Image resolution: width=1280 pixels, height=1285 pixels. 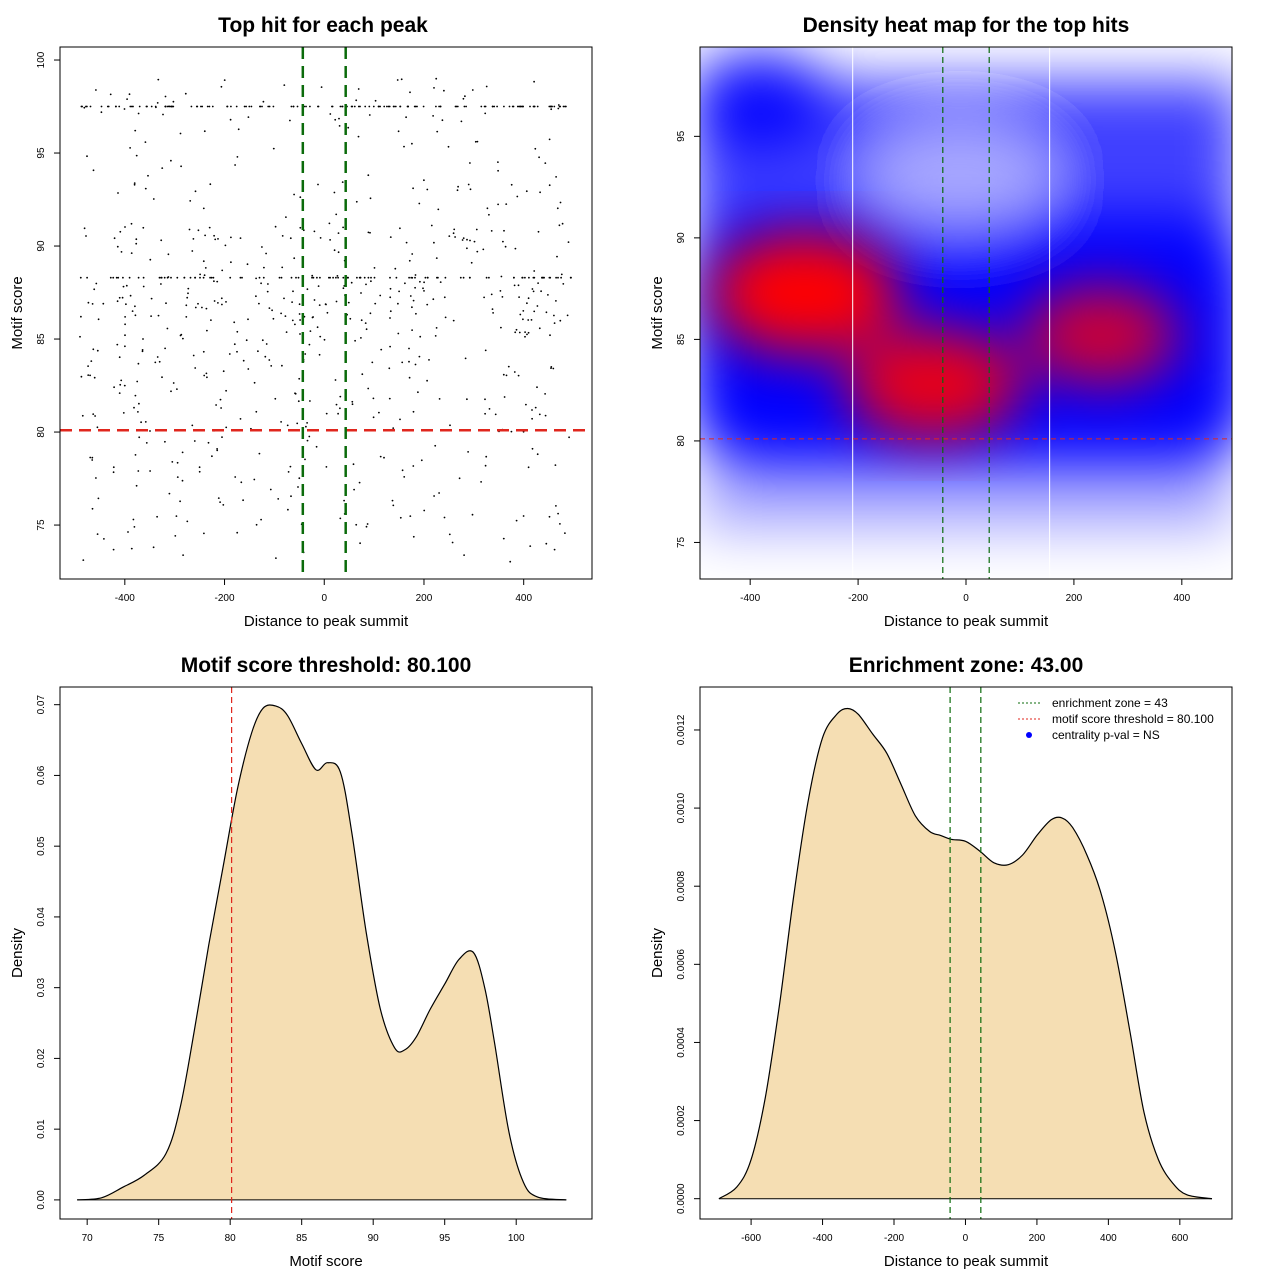 What do you see at coordinates (765, 100) in the screenshot?
I see `heatmap-corner-blue` at bounding box center [765, 100].